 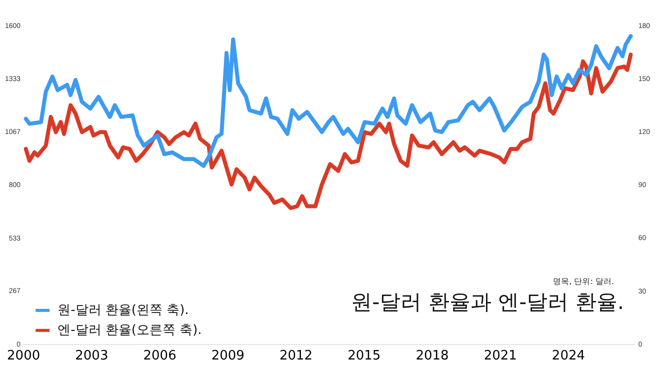 I want to click on x-tick-label: 2000, so click(x=23, y=356).